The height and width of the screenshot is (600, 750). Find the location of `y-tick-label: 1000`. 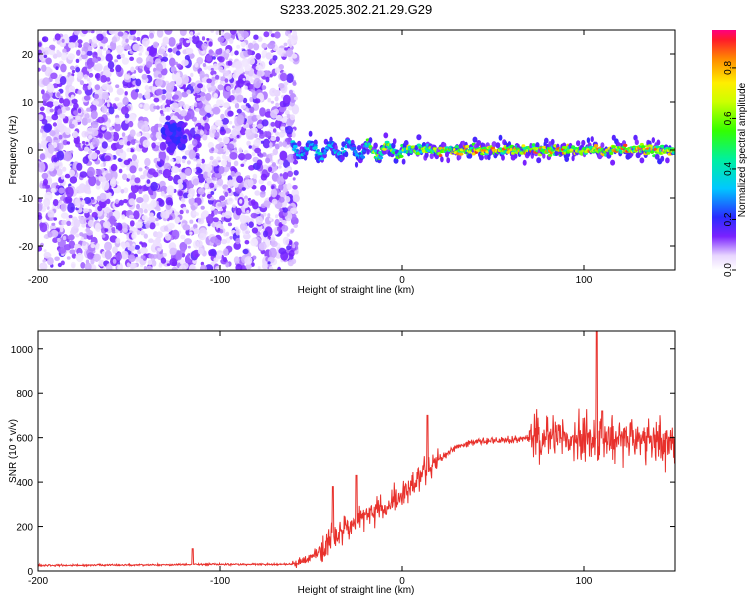

y-tick-label: 1000 is located at coordinates (22, 350).